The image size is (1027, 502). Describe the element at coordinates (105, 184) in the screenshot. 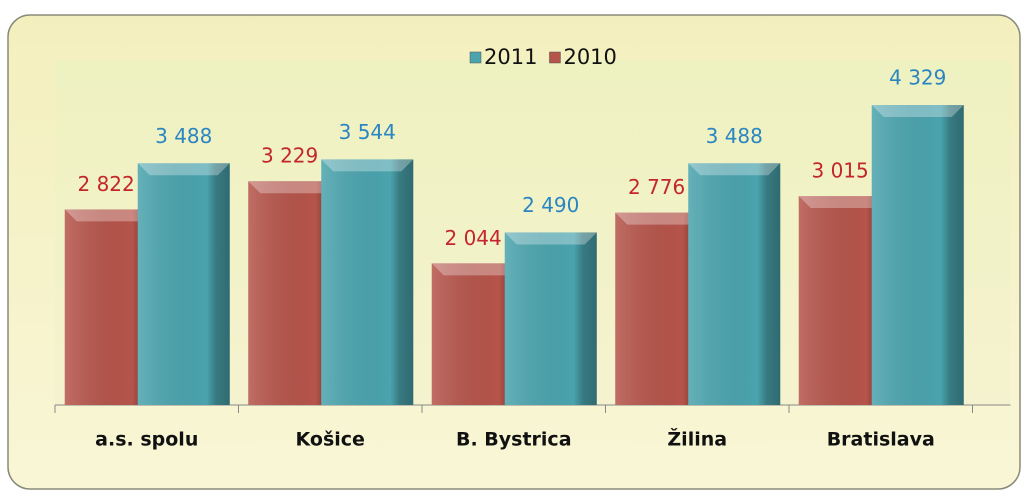

I see `data-label: 2 822` at that location.